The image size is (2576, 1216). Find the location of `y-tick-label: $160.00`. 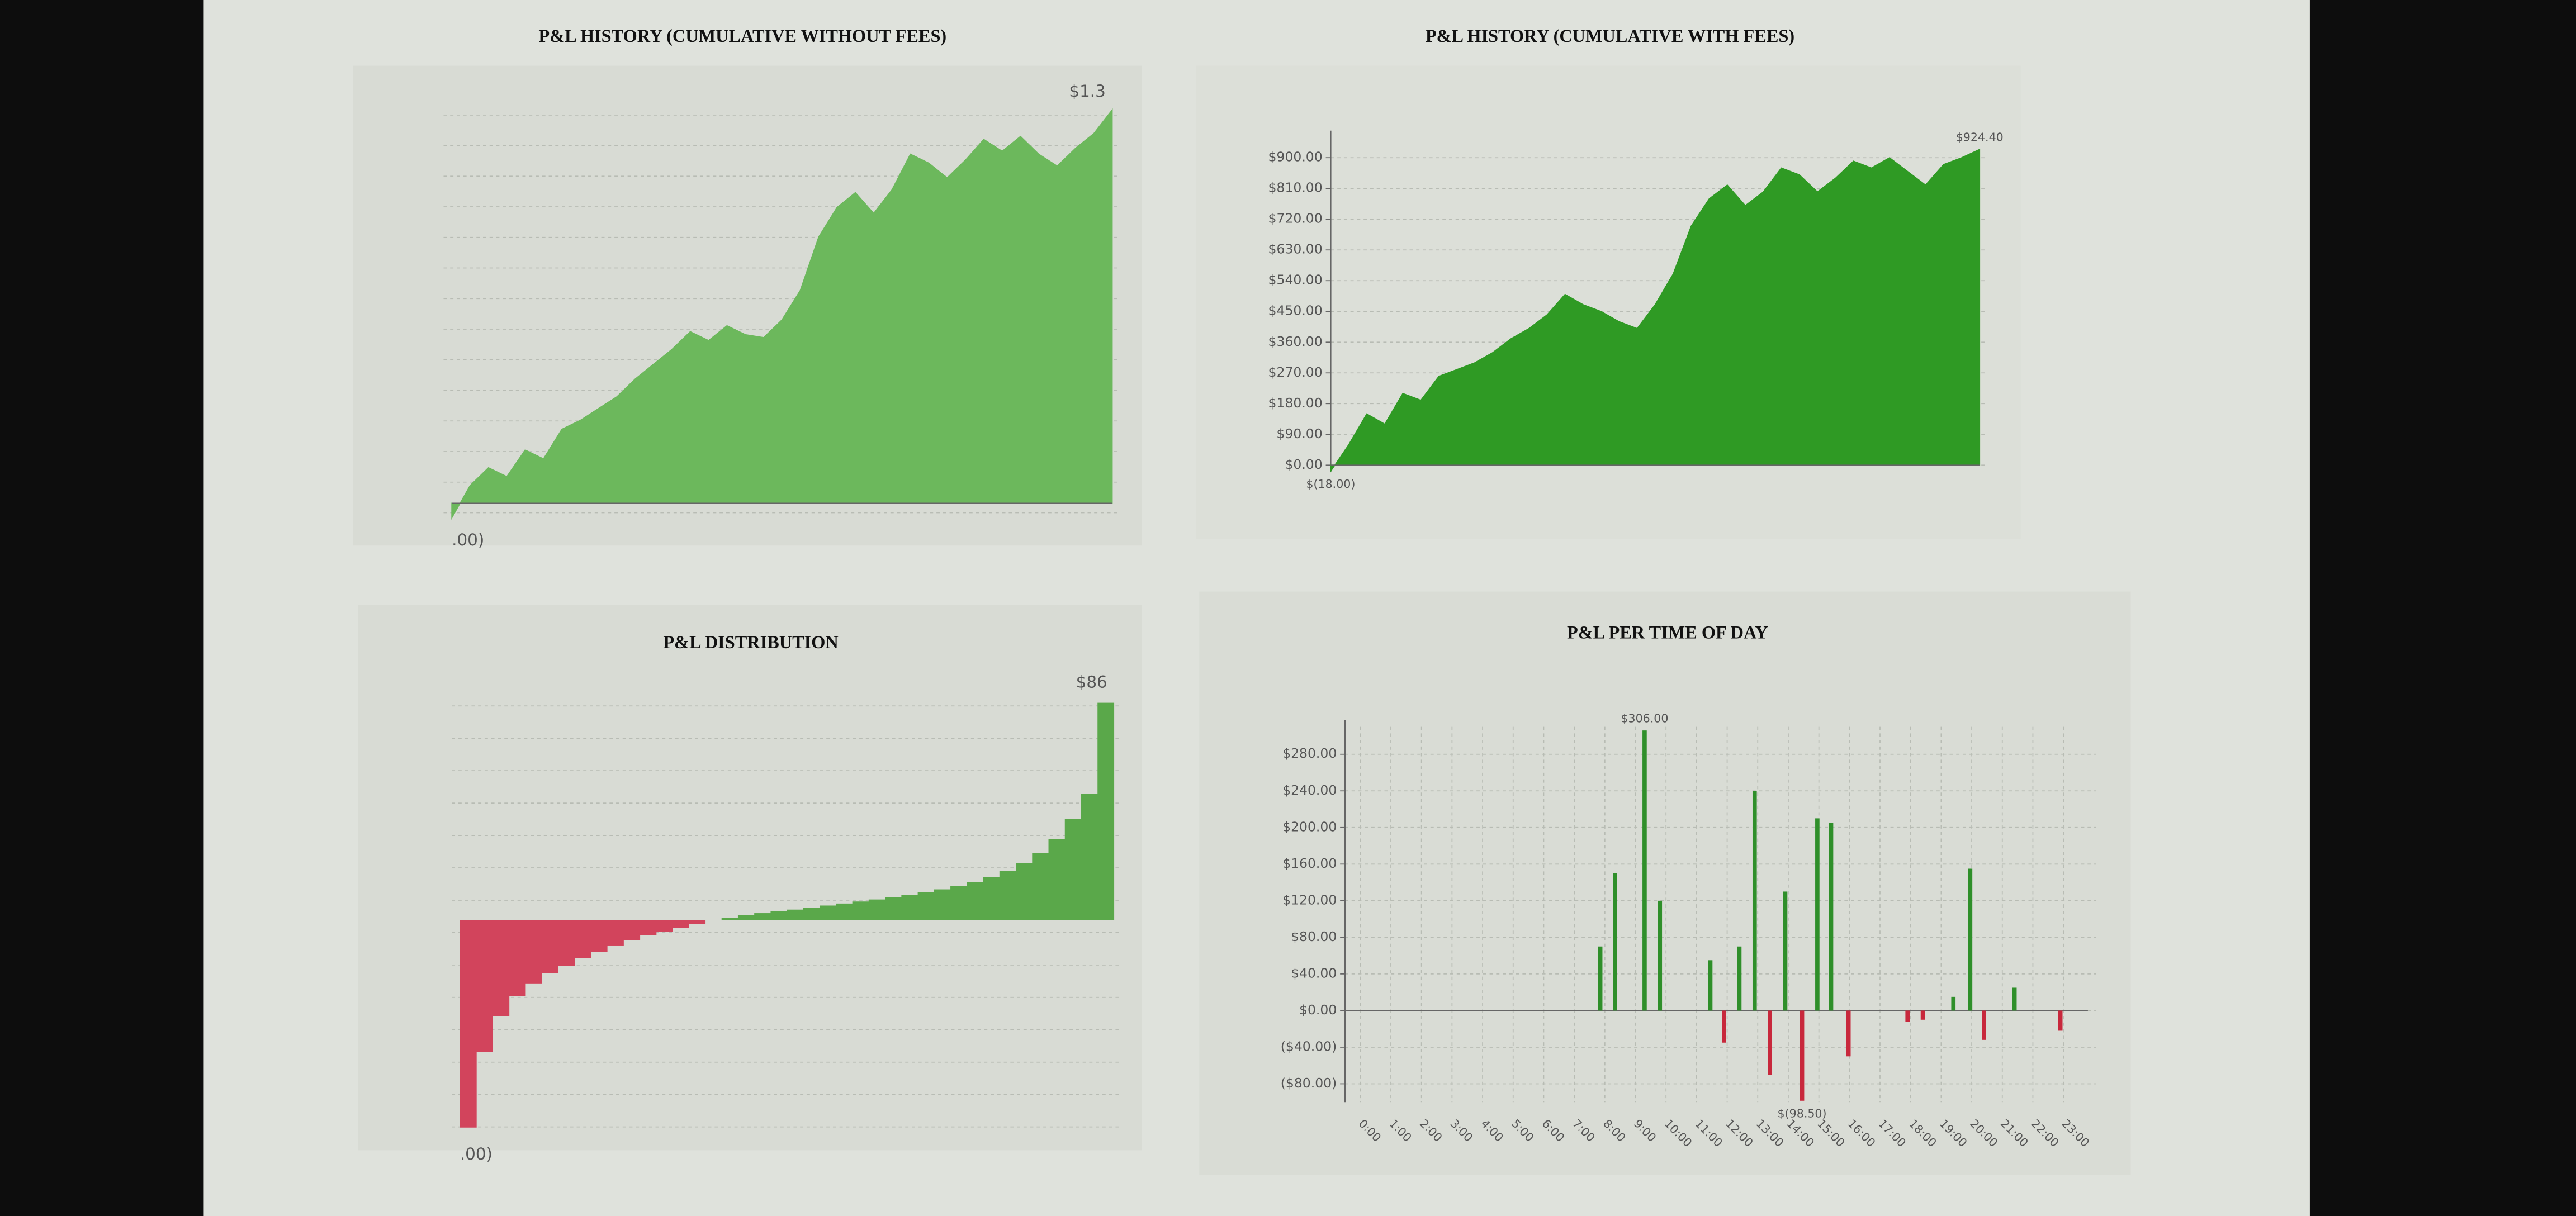

y-tick-label: $160.00 is located at coordinates (1310, 864).